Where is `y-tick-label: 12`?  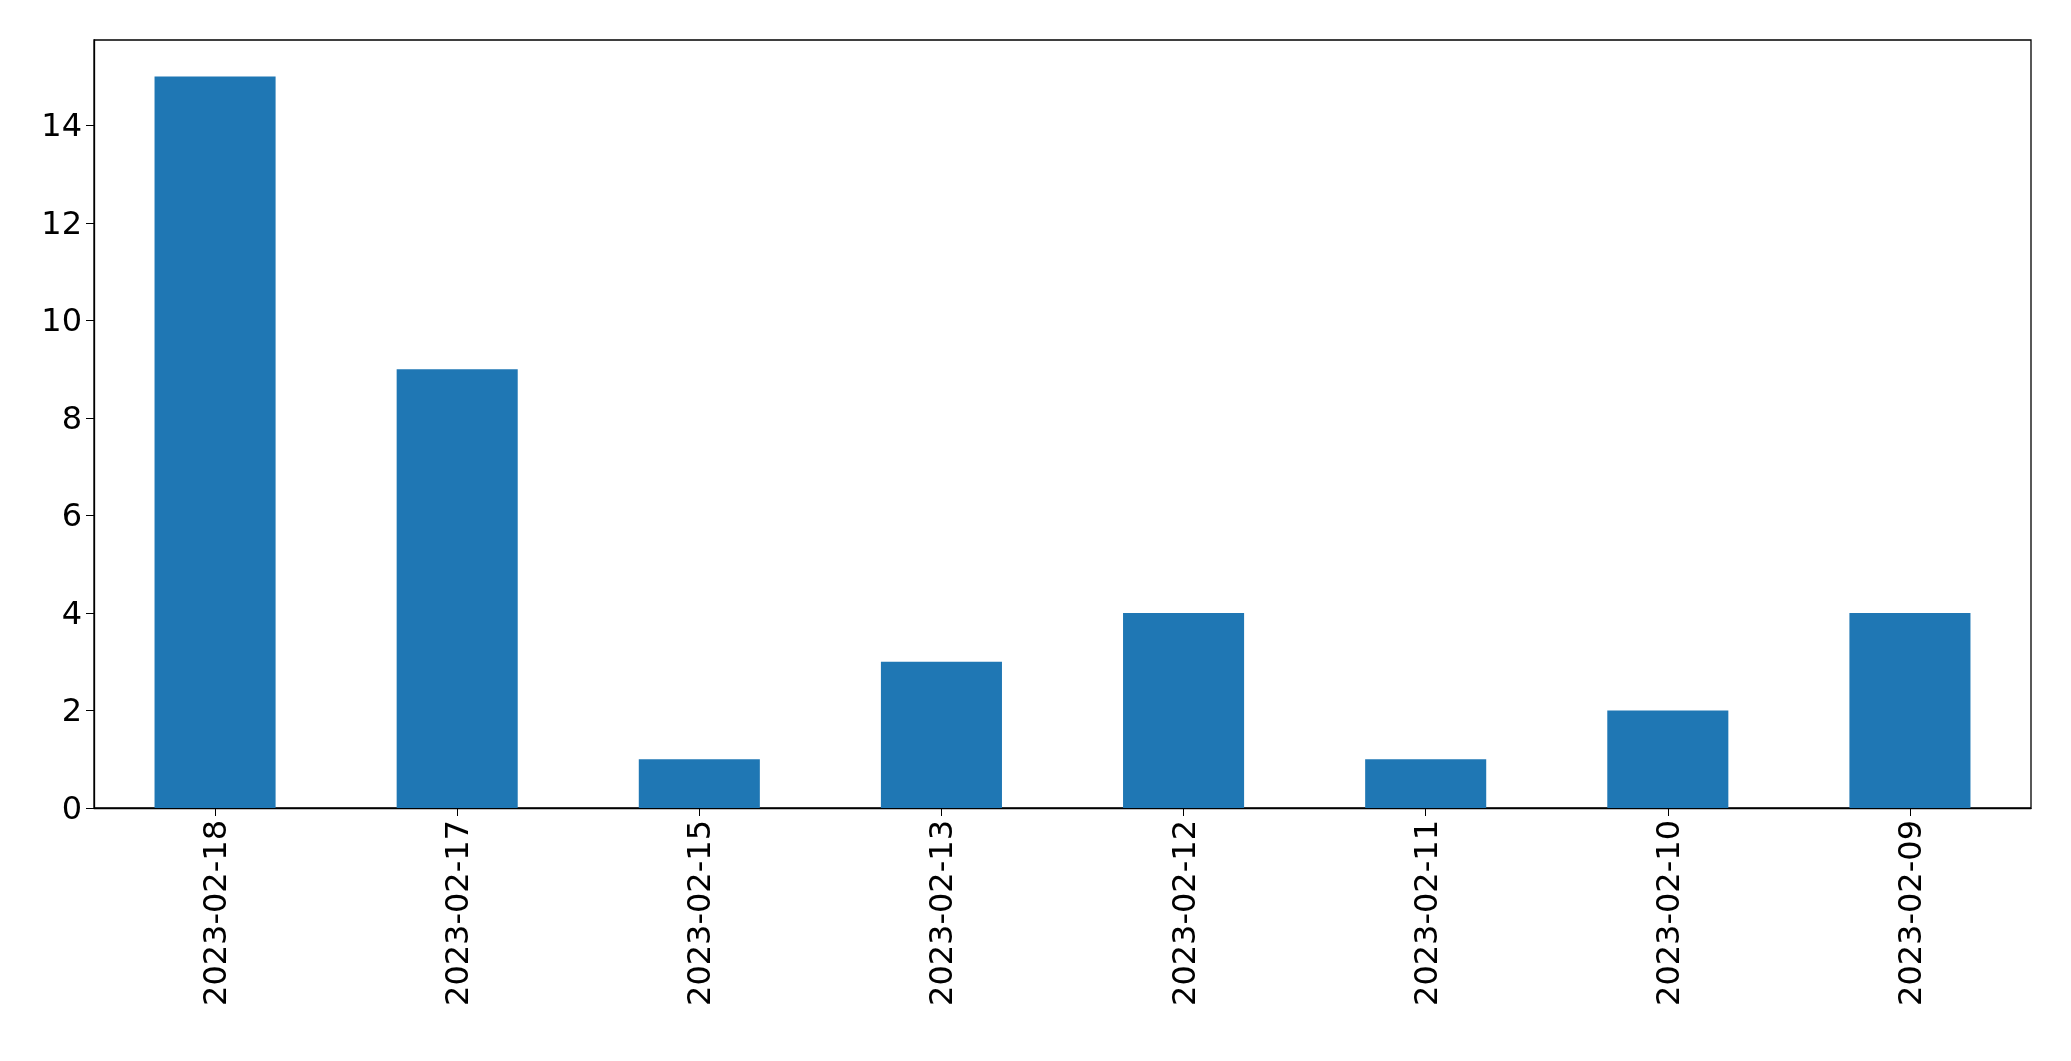
y-tick-label: 12 is located at coordinates (61, 222).